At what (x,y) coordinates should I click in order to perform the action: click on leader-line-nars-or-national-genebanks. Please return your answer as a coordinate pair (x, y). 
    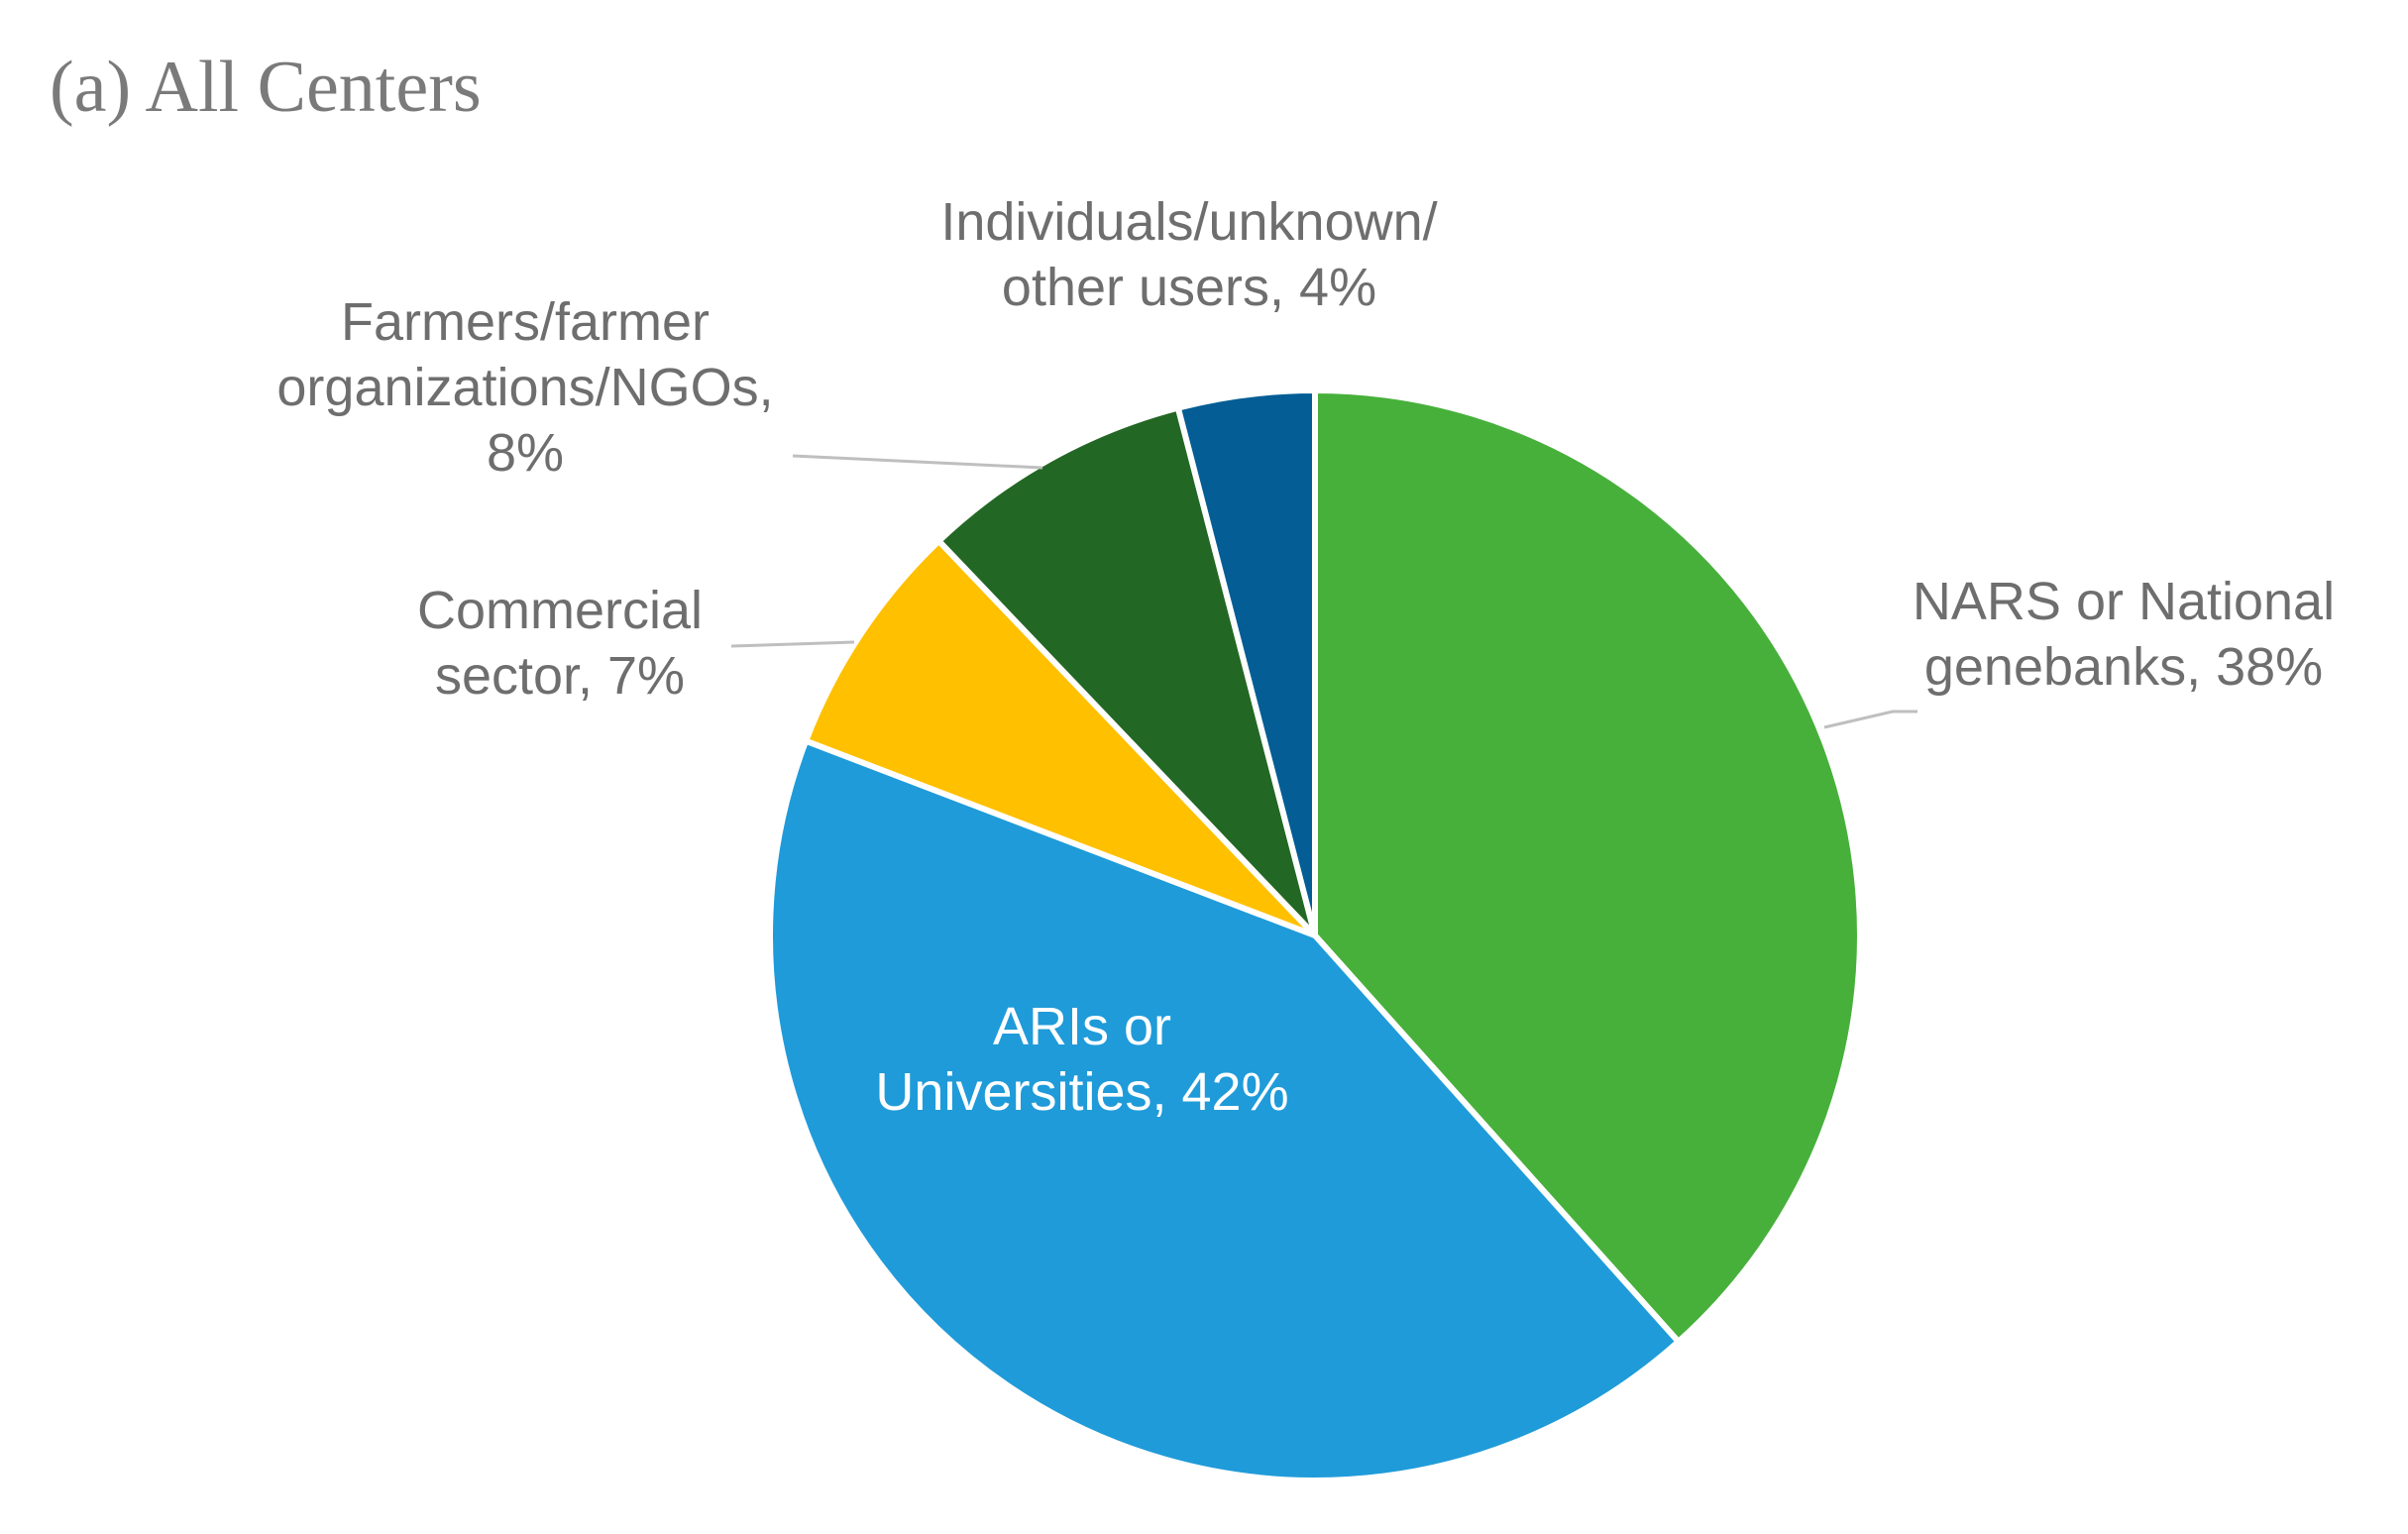
    Looking at the image, I should click on (1870, 719).